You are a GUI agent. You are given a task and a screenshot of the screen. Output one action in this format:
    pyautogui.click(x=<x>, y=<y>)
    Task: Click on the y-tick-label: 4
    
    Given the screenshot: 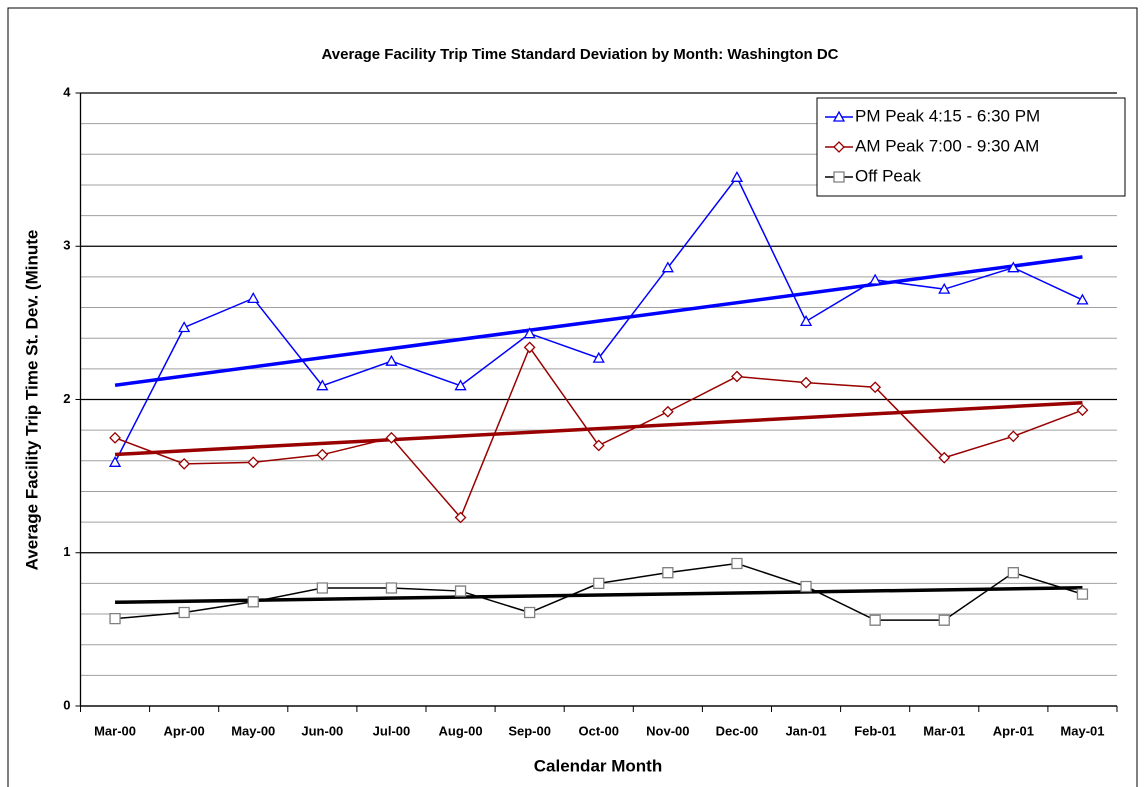 What is the action you would take?
    pyautogui.click(x=67, y=91)
    